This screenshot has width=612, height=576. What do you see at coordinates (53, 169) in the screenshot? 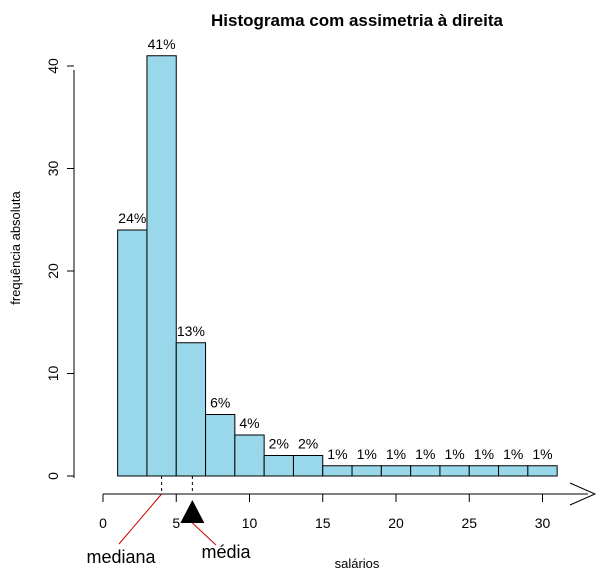
I see `y-tick-label: 30` at bounding box center [53, 169].